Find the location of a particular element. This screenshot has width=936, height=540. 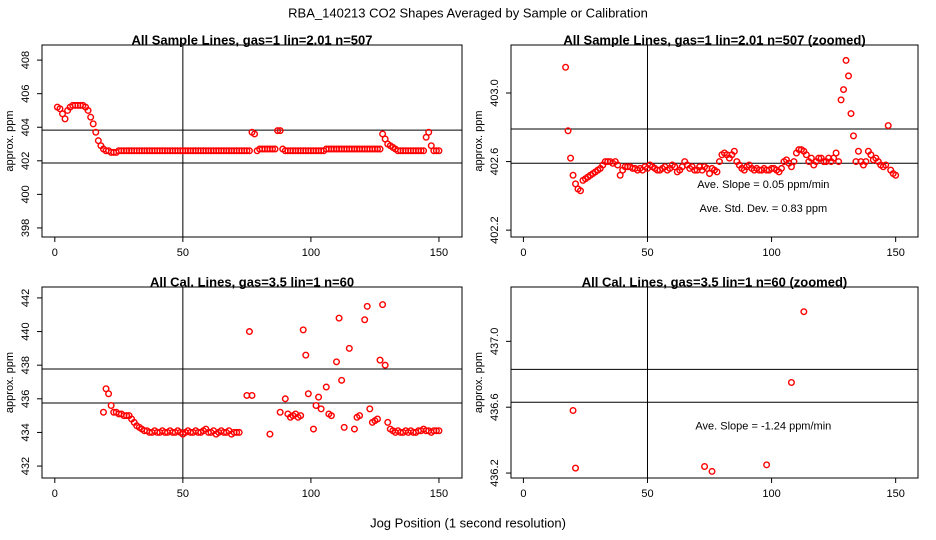

annotation: Ave. Slope = -1.24 ppm/min is located at coordinates (763, 426).